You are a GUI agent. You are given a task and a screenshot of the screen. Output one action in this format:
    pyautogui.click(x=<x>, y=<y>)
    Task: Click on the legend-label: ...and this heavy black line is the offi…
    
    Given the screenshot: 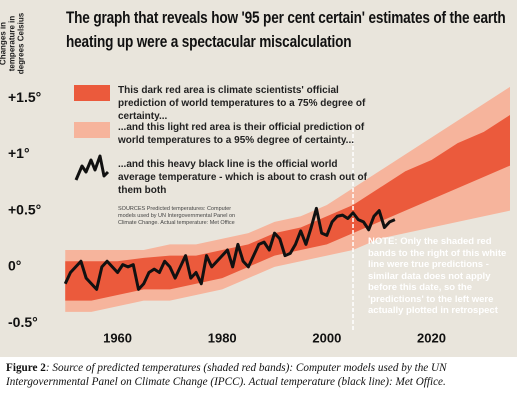 What is the action you would take?
    pyautogui.click(x=242, y=177)
    